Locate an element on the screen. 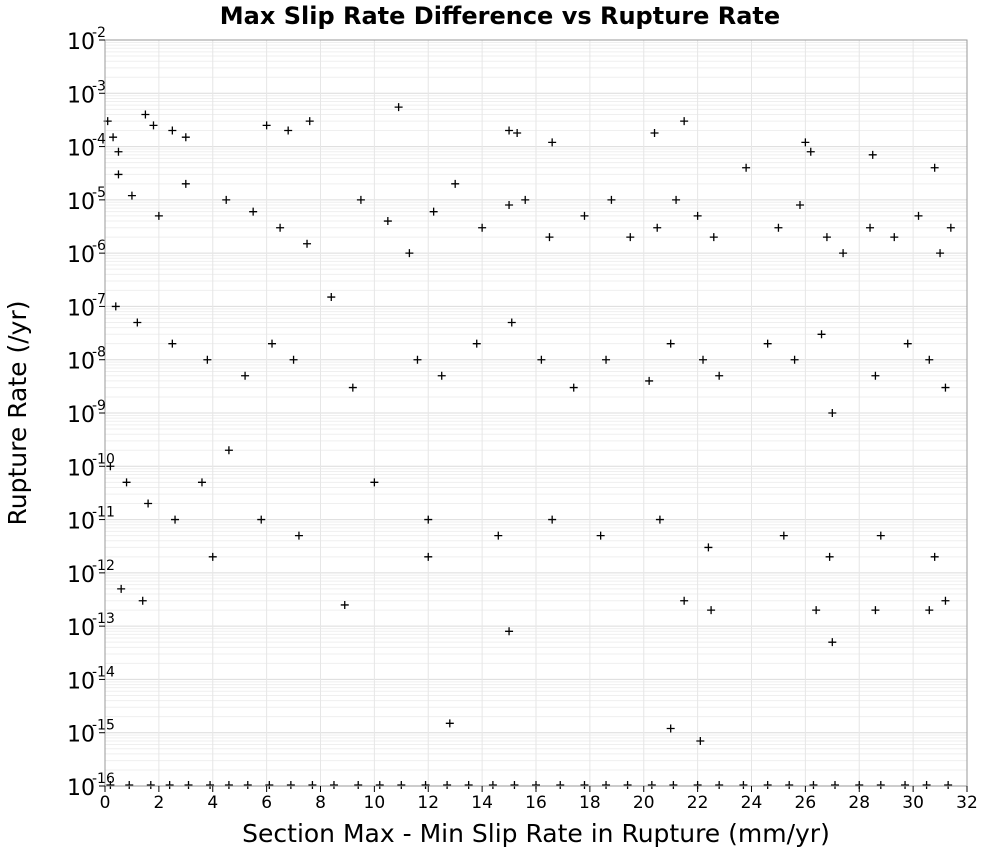 This screenshot has width=1000, height=850. x-tick-label: 4 is located at coordinates (212, 803).